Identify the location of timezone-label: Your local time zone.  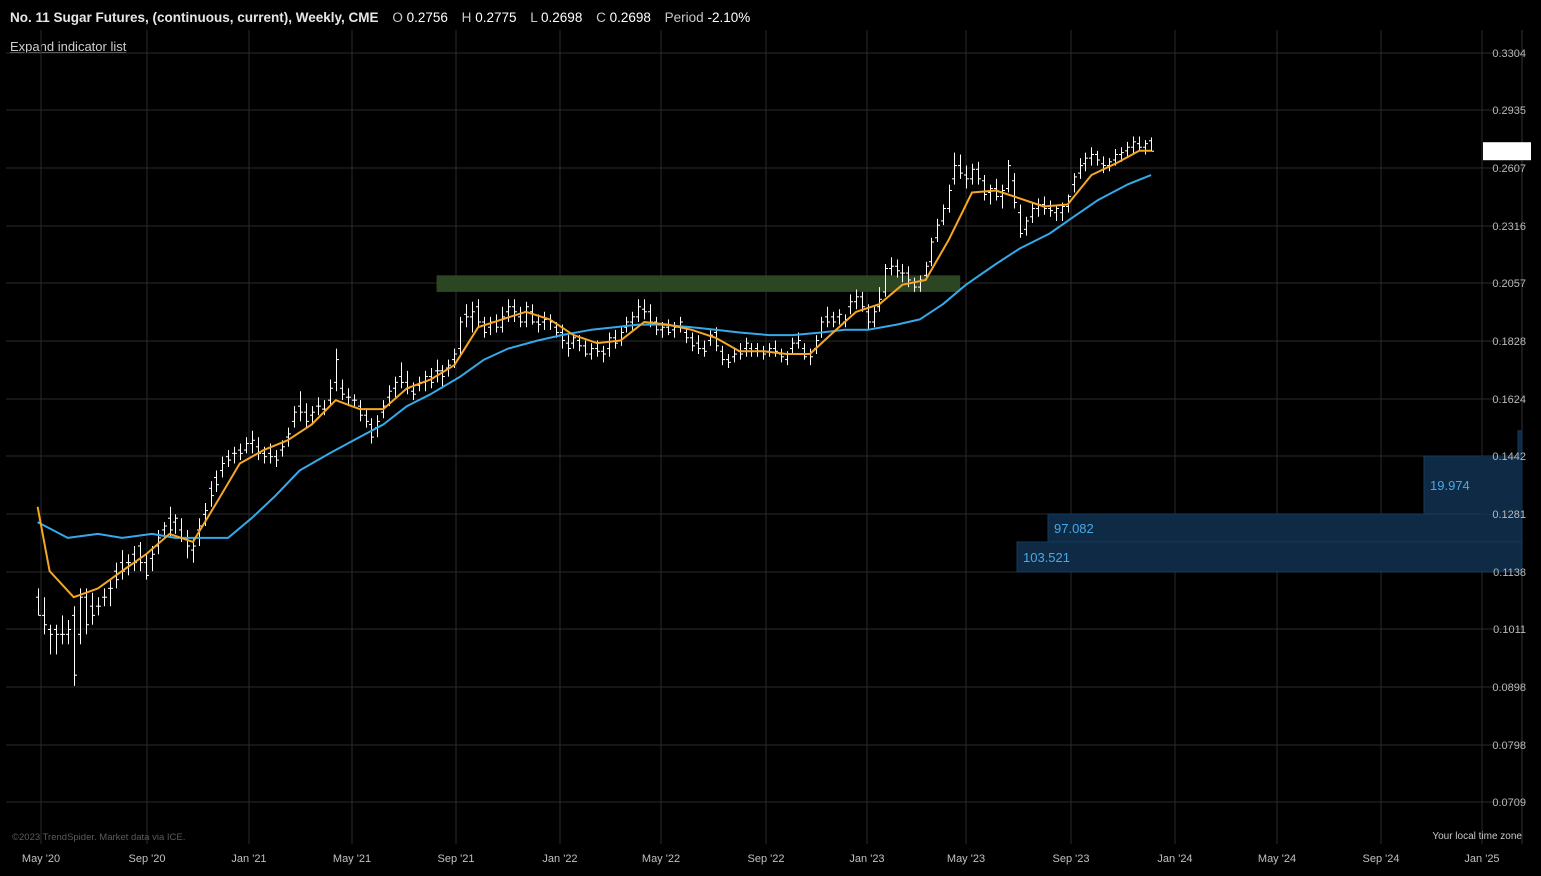
(1477, 836).